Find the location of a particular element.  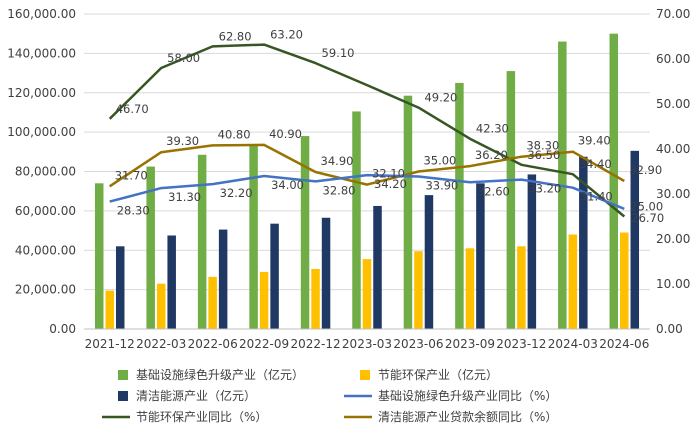

data-label: 59.10 is located at coordinates (338, 53).